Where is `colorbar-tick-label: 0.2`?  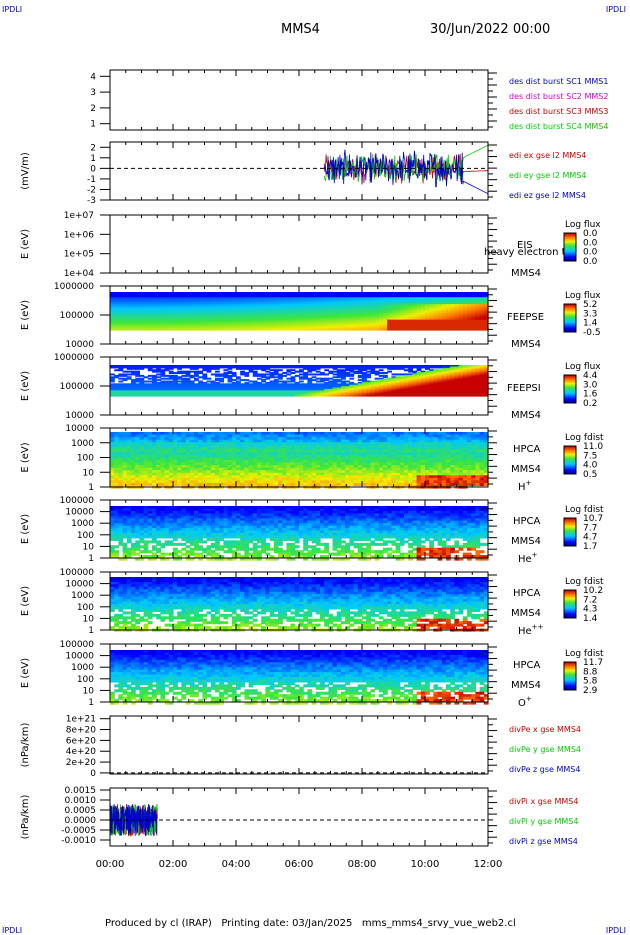 colorbar-tick-label: 0.2 is located at coordinates (590, 404).